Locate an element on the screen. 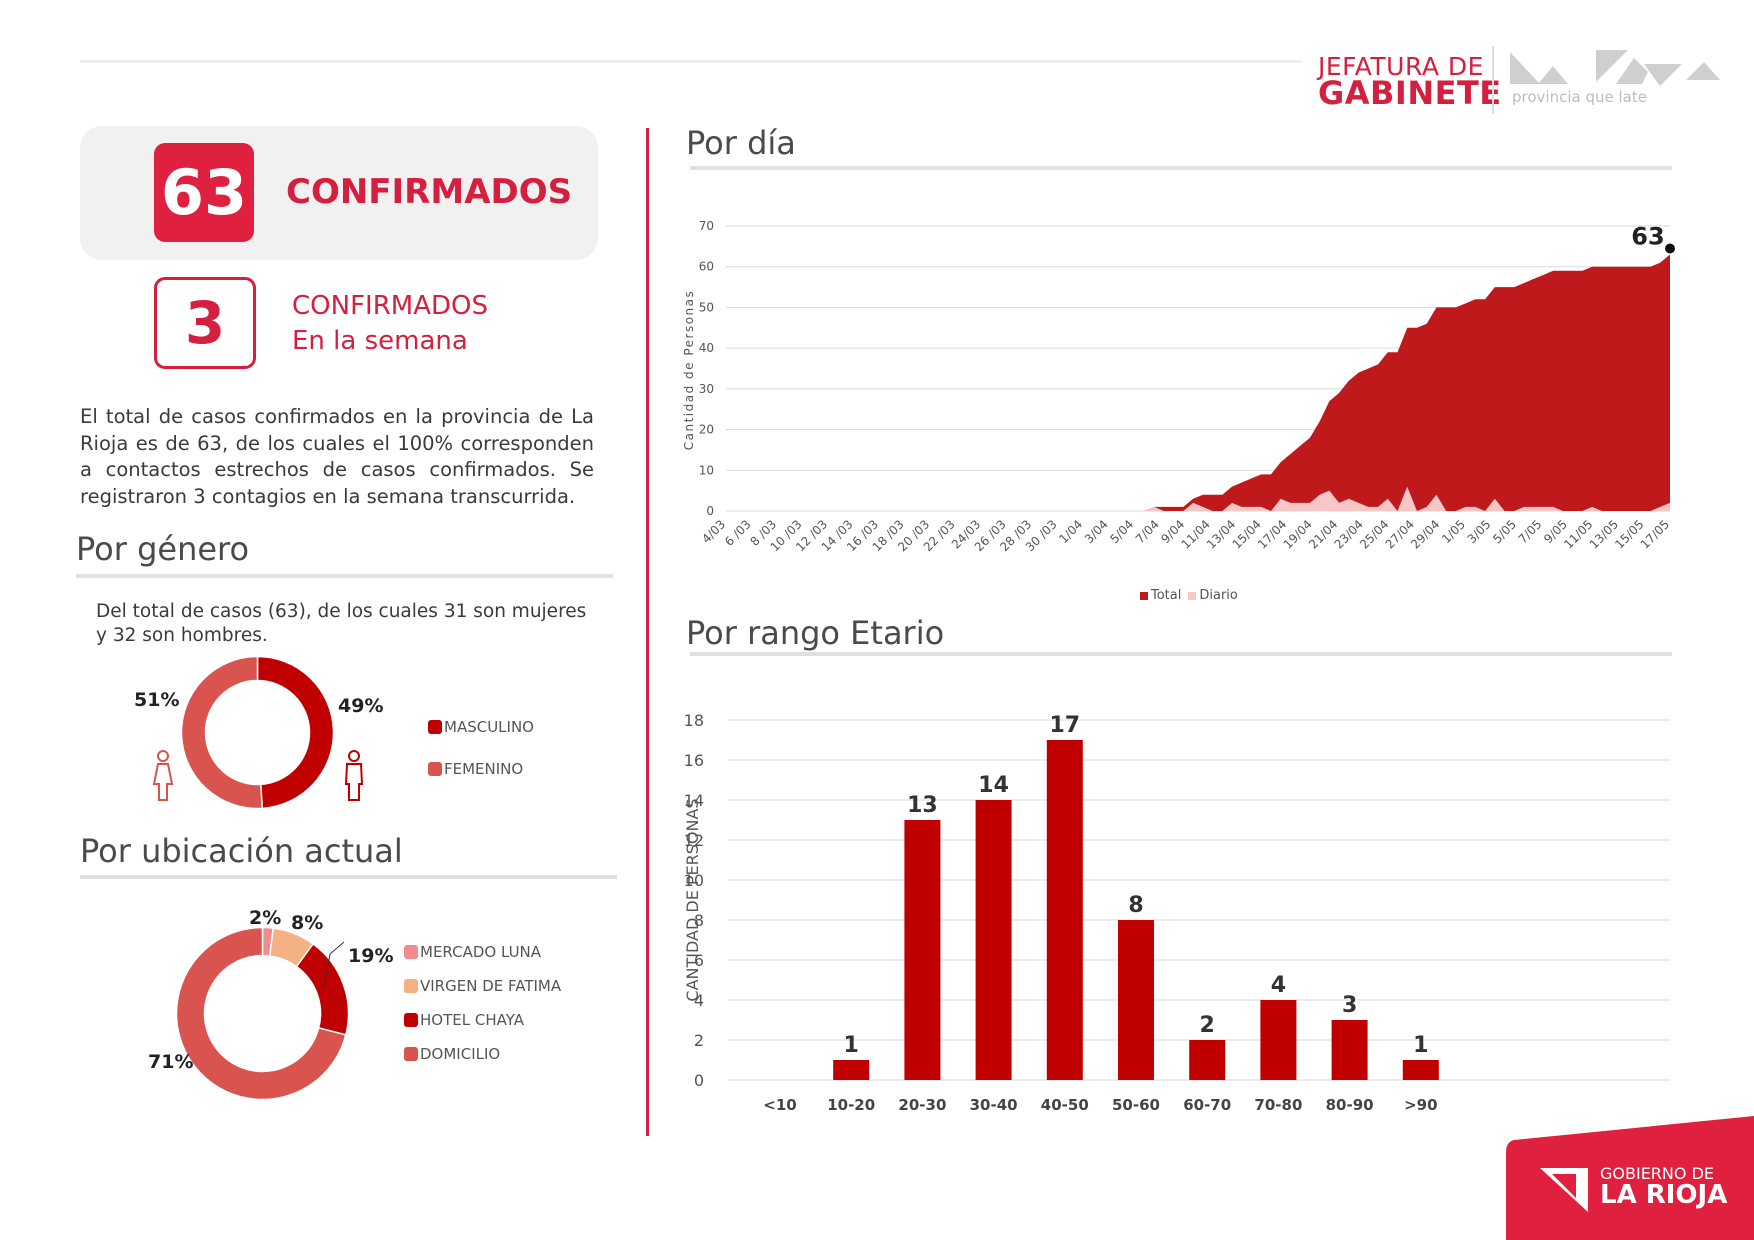  data-label: 17 is located at coordinates (1064, 725).